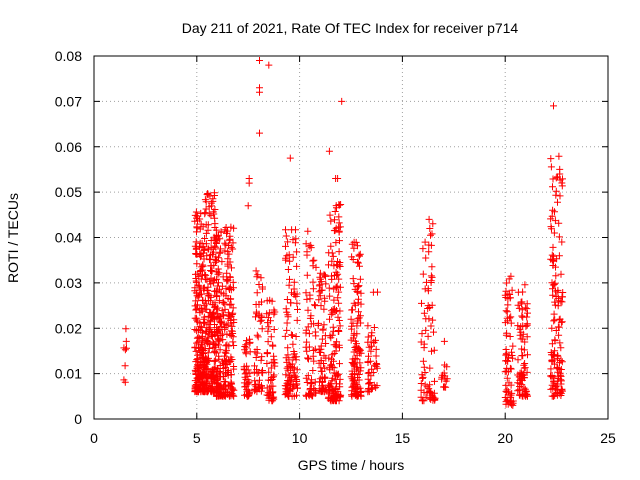  I want to click on x-tick-label: 20, so click(505, 438).